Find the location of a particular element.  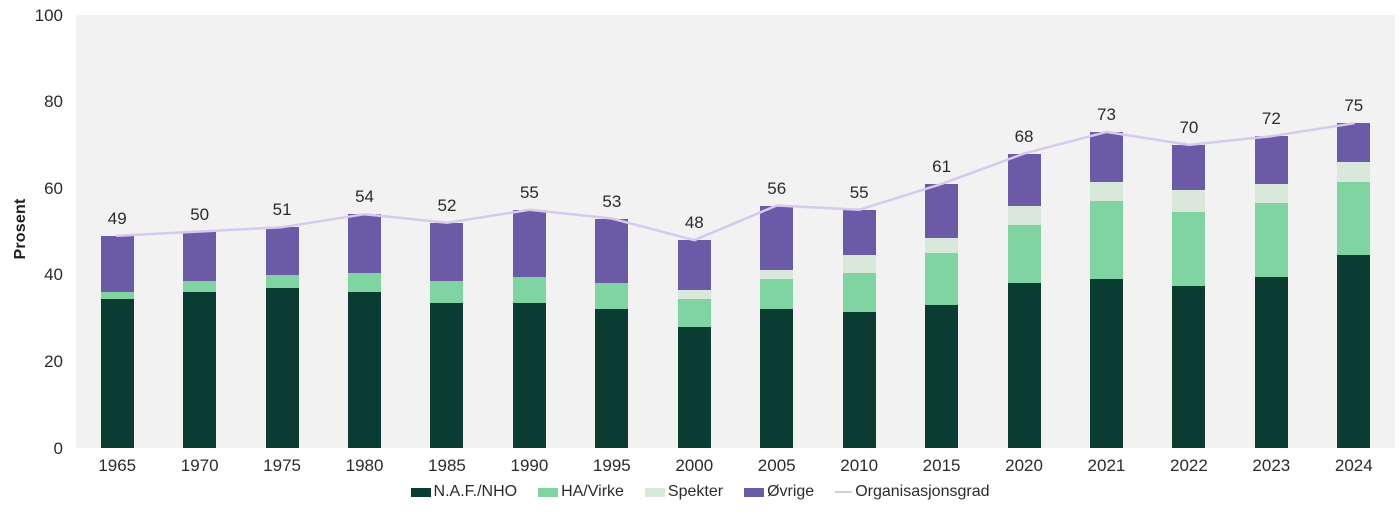

x-tick-label-1985: 1985 is located at coordinates (447, 465).